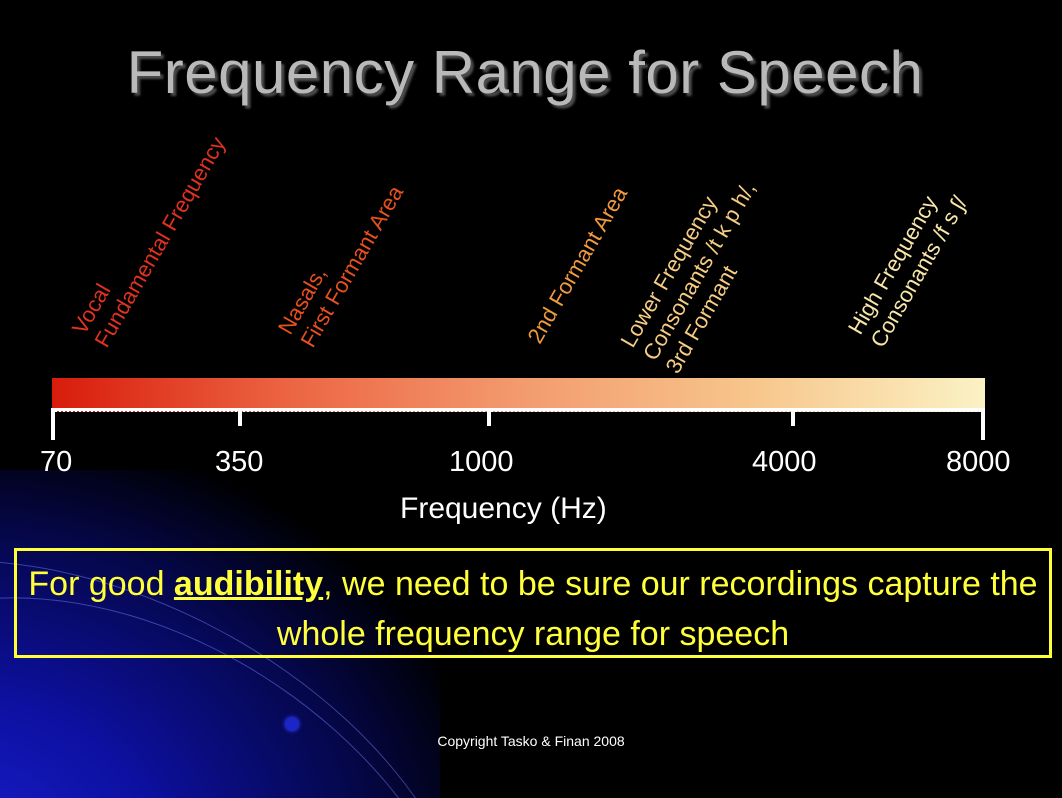  What do you see at coordinates (503, 508) in the screenshot?
I see `axis-title: Frequency (Hz)` at bounding box center [503, 508].